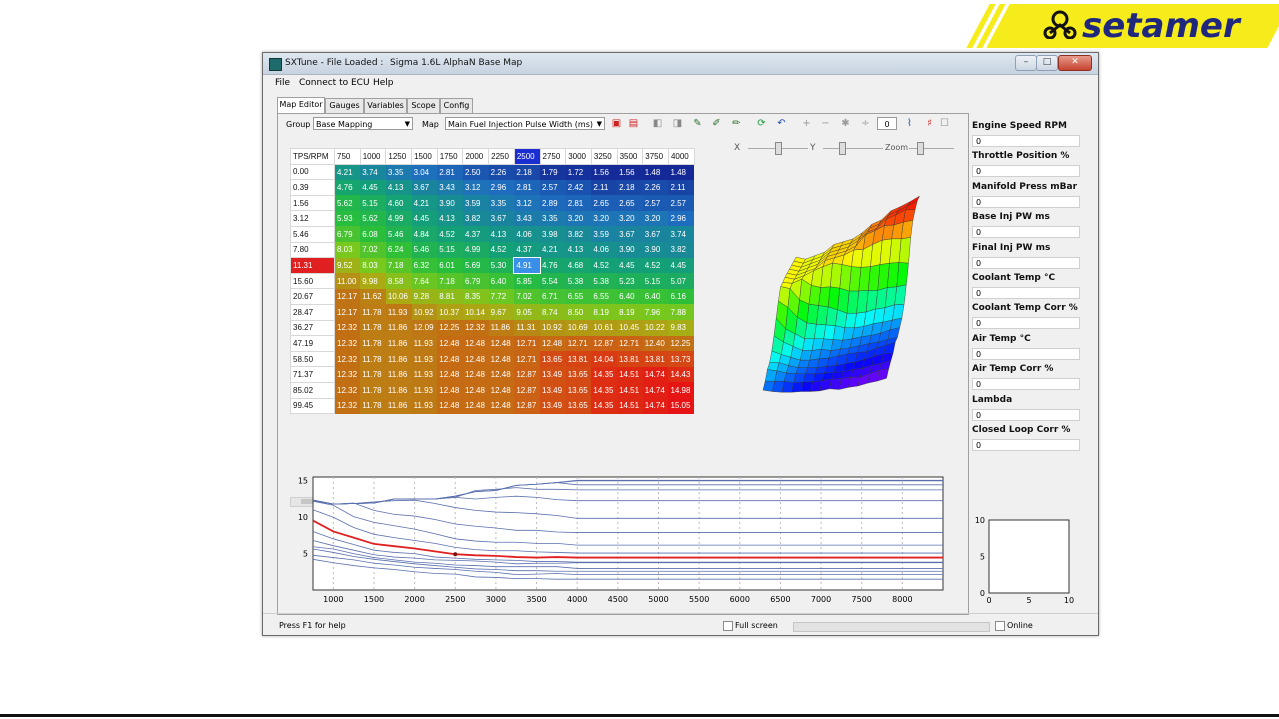 Image resolution: width=1279 pixels, height=719 pixels. Describe the element at coordinates (312, 312) in the screenshot. I see `tps-row-header: 28.47` at that location.